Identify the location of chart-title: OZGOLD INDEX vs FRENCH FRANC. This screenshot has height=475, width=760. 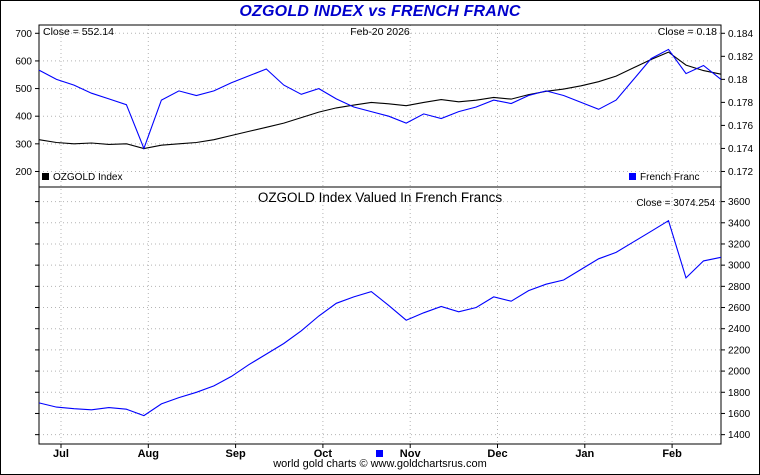
(380, 11).